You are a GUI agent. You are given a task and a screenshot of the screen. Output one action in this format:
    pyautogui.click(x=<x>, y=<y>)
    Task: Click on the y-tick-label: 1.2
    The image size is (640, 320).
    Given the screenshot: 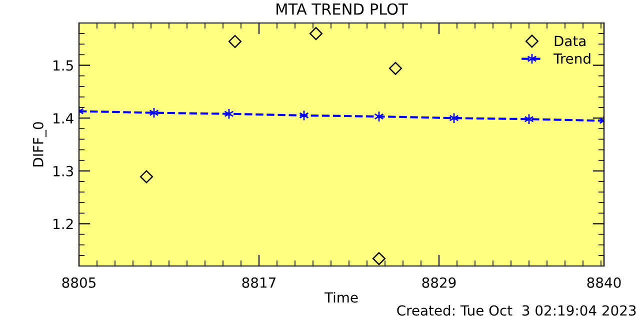 What is the action you would take?
    pyautogui.click(x=63, y=224)
    